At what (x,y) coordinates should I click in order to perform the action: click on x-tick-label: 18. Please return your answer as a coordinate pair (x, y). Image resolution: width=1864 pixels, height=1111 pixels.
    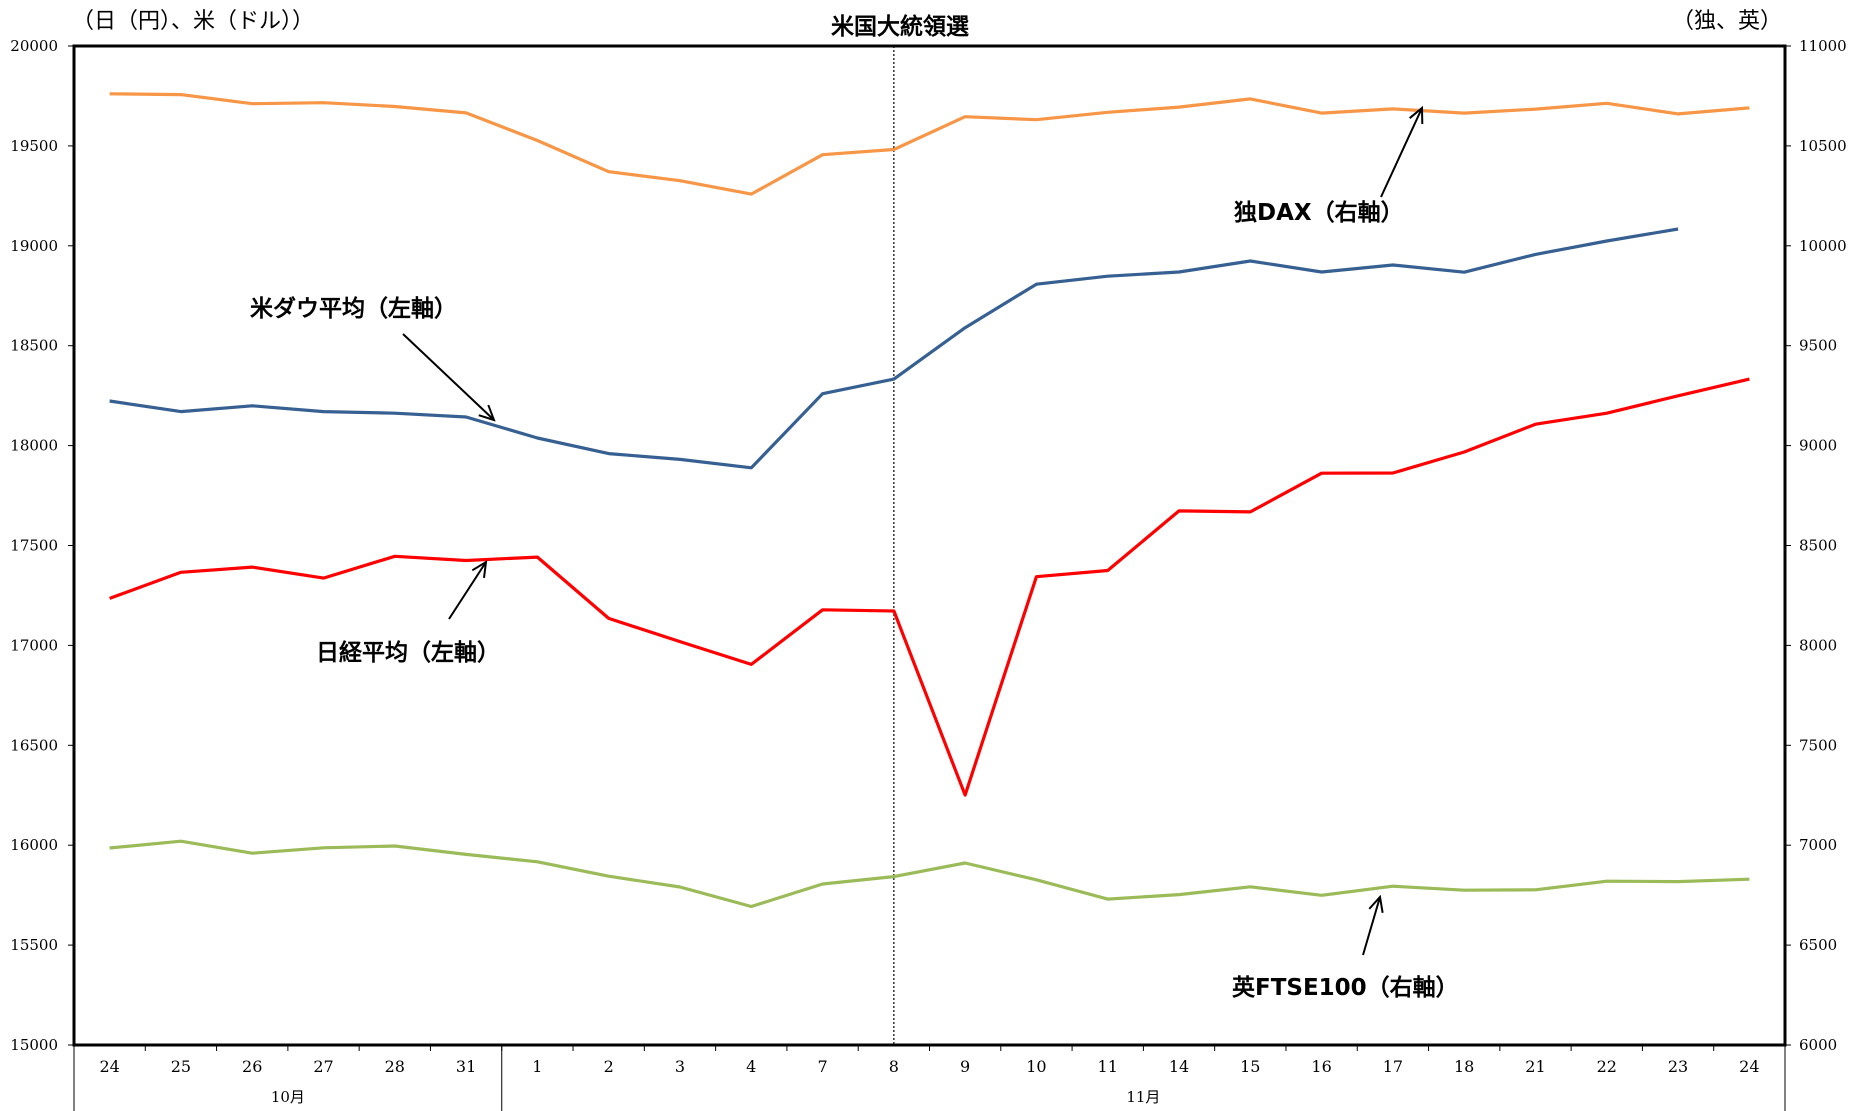
    Looking at the image, I should click on (1464, 1066).